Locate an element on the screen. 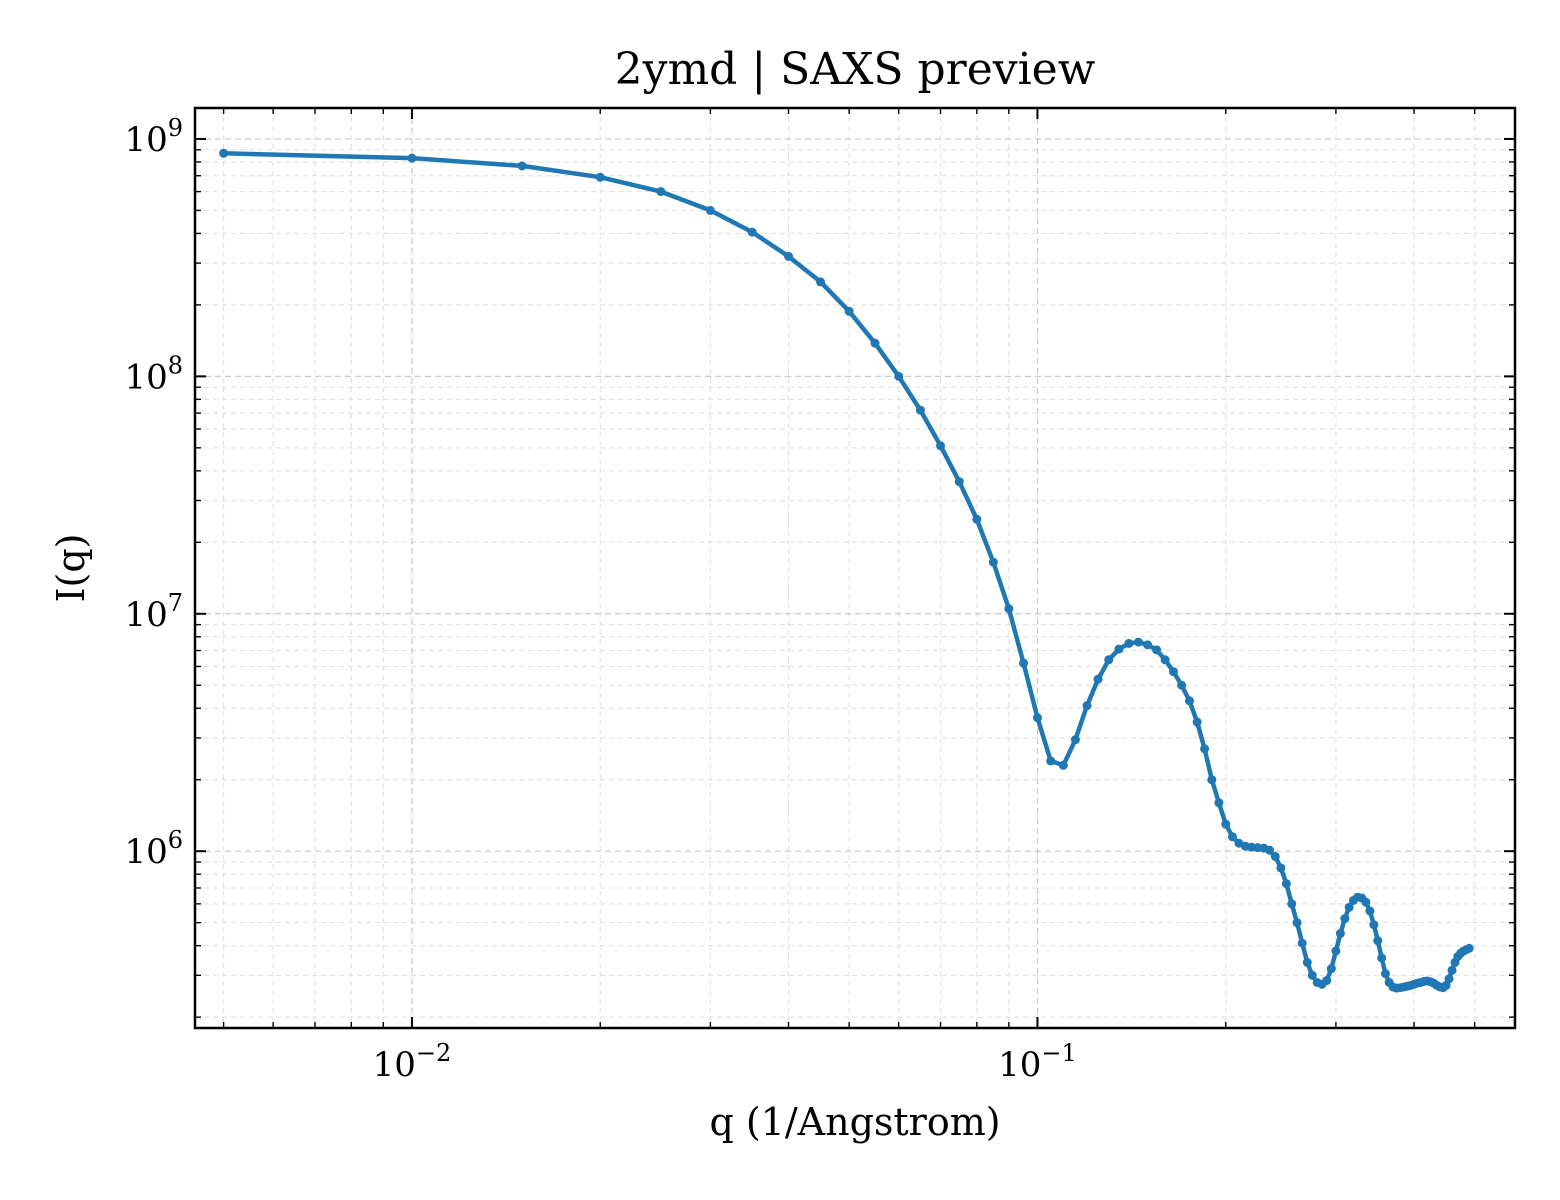 The image size is (1560, 1200). y-tick-label: 10⁶ is located at coordinates (153, 849).